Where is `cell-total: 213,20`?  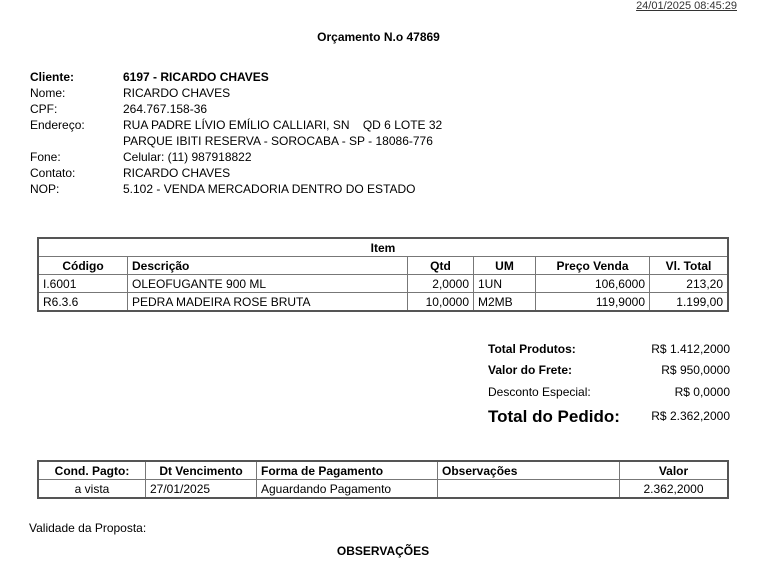
cell-total: 213,20 is located at coordinates (689, 283).